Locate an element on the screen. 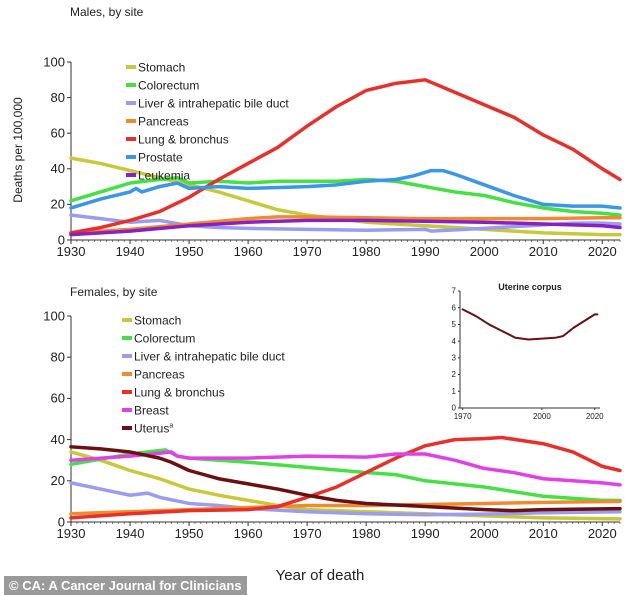  chart-title: Females, by site is located at coordinates (114, 292).